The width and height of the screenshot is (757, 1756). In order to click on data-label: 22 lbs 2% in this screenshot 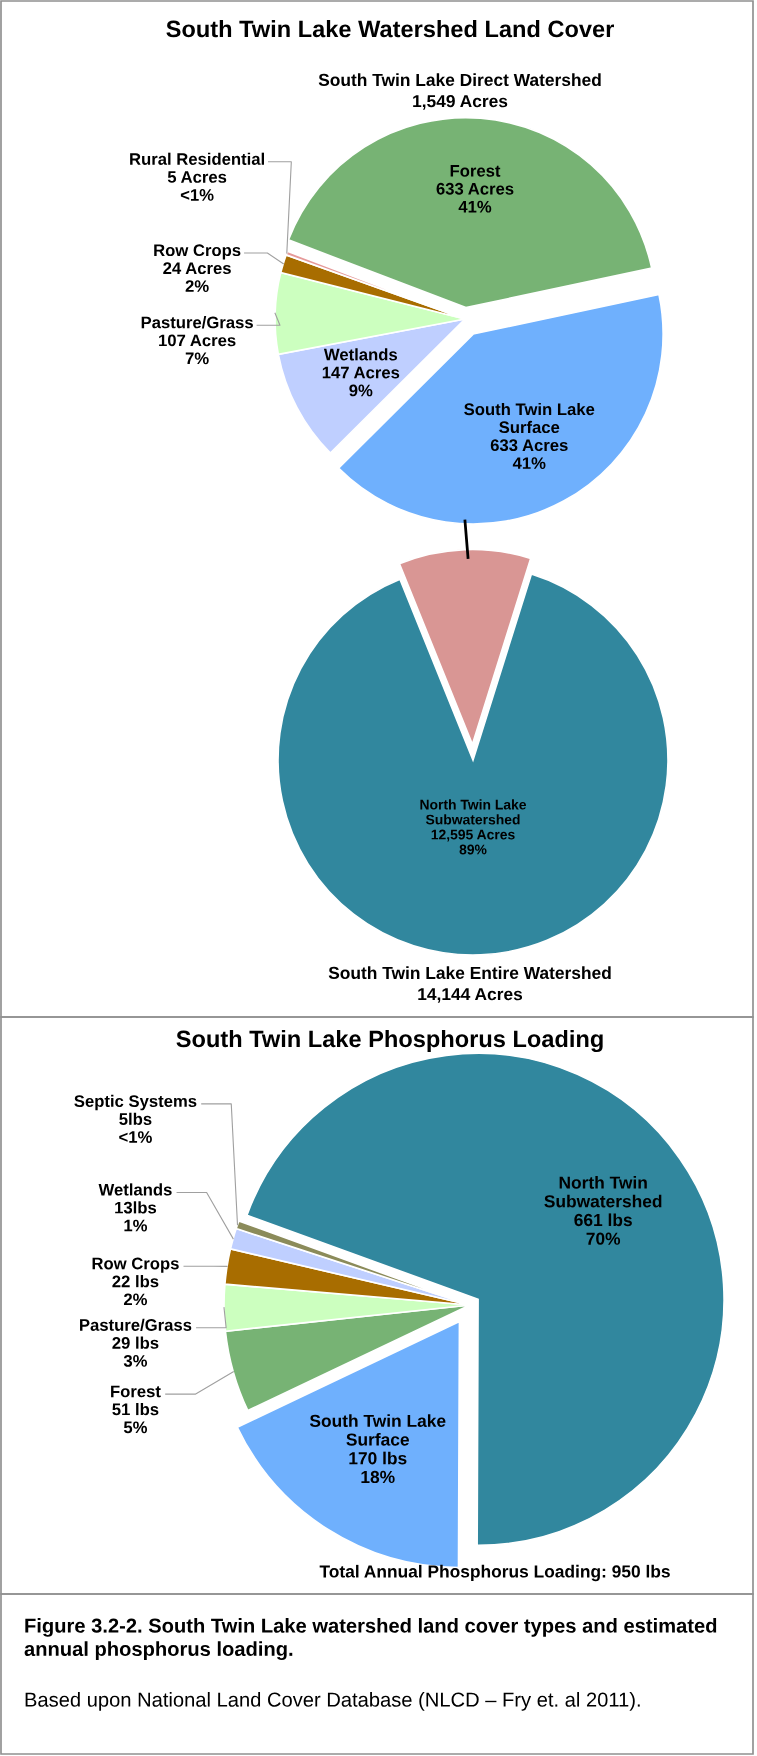, I will do `click(135, 1290)`.